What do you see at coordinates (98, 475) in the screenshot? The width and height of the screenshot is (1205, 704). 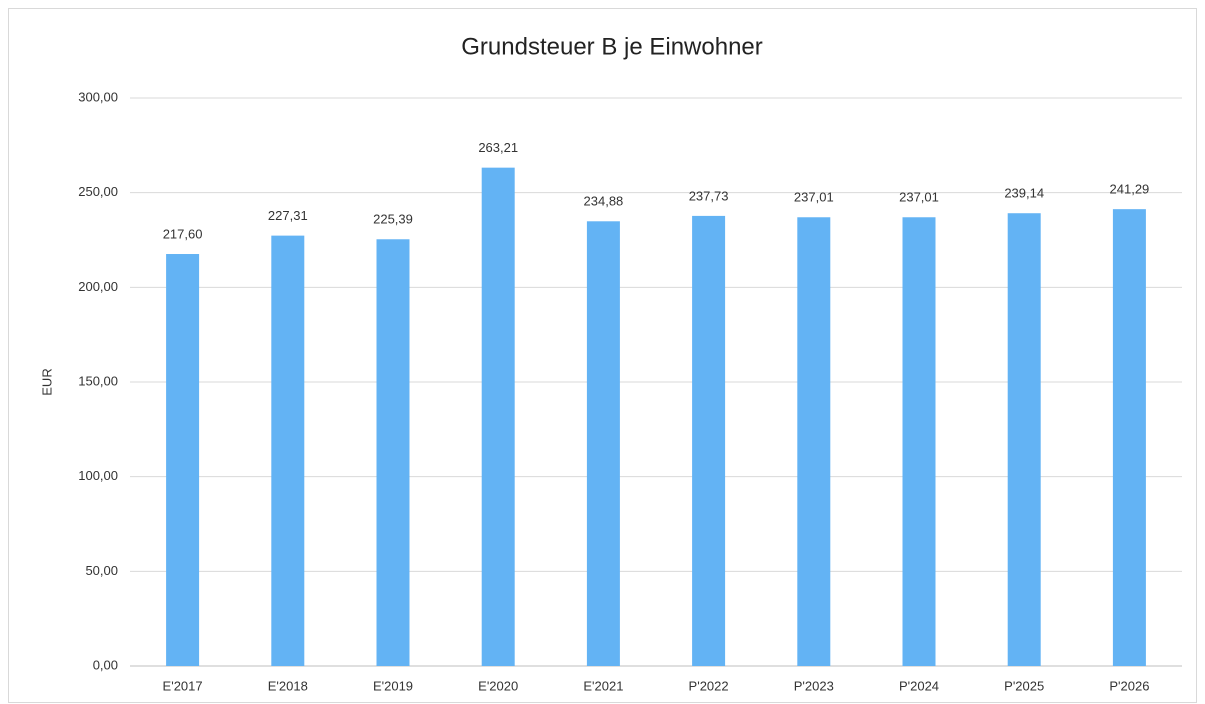 I see `y-tick-label: 100,00` at bounding box center [98, 475].